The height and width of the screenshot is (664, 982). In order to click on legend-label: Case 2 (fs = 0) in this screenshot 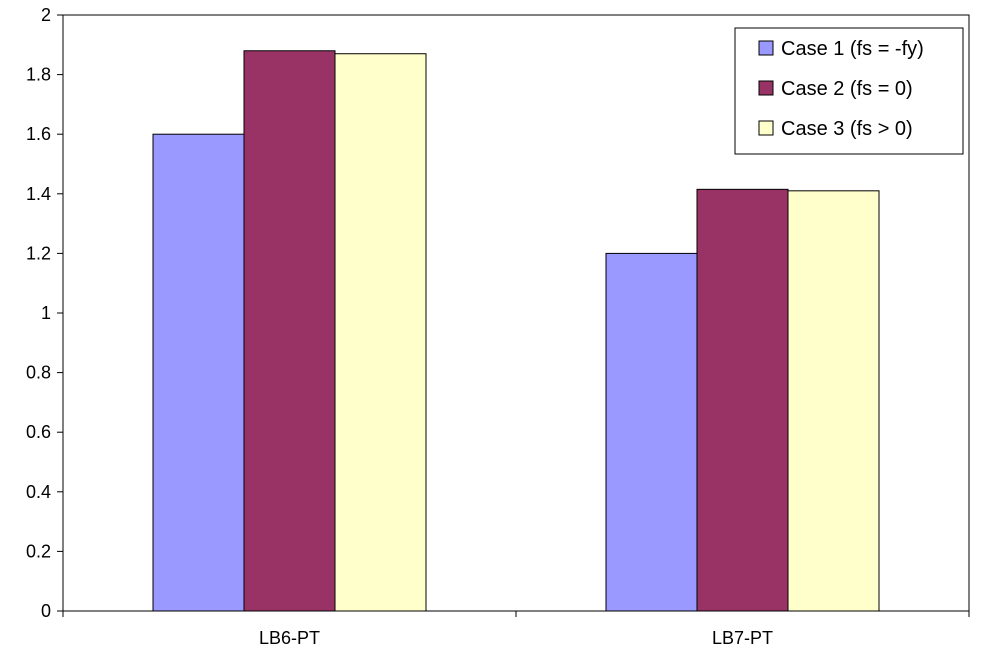, I will do `click(847, 89)`.